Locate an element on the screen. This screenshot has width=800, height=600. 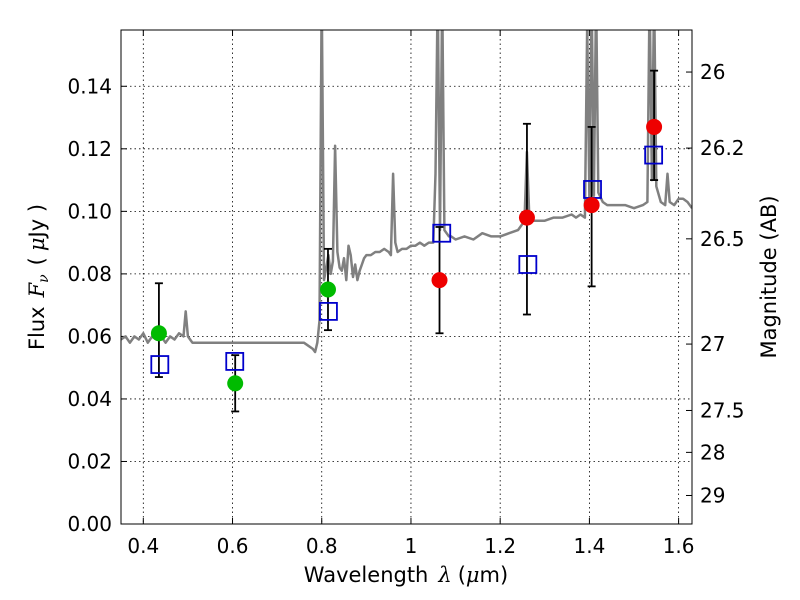
mag-tick-label: 26.2 is located at coordinates (722, 148).